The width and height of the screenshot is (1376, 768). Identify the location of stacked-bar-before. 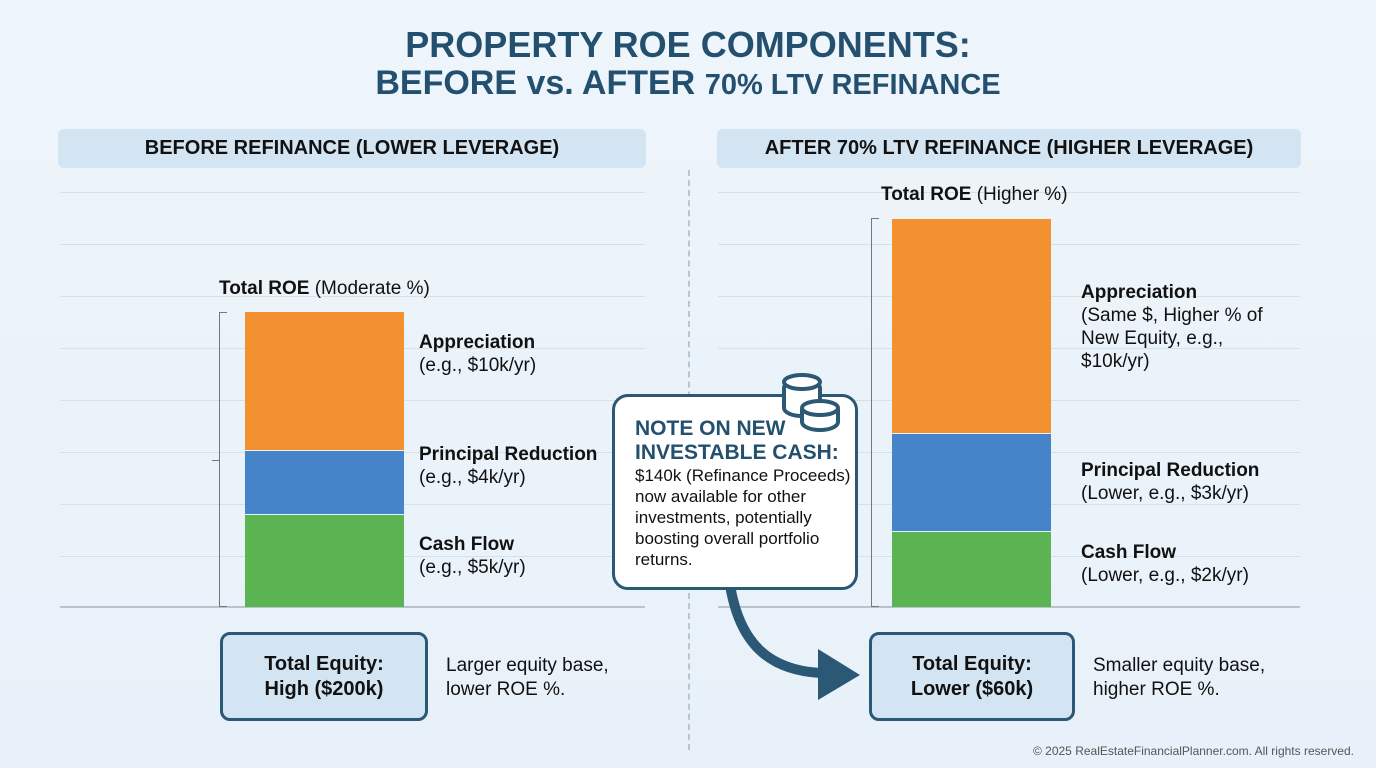
(324, 459).